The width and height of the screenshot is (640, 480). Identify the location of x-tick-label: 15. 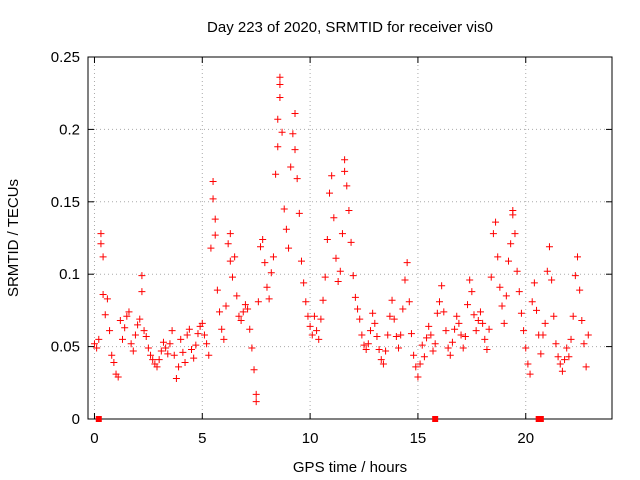
(418, 438).